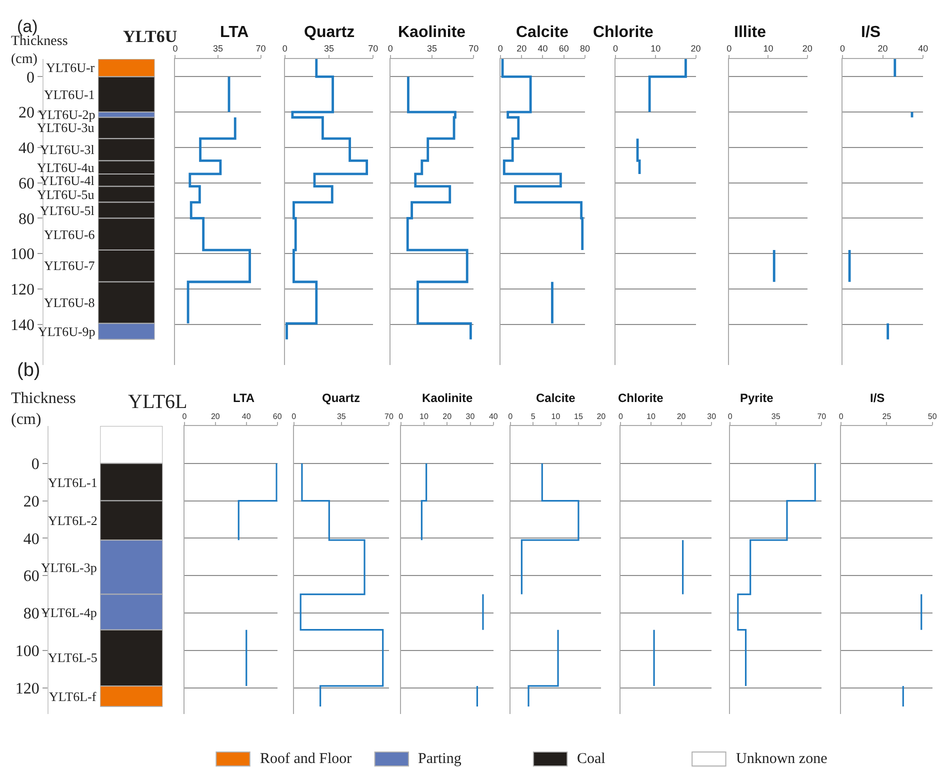 The width and height of the screenshot is (940, 767). Describe the element at coordinates (69, 567) in the screenshot. I see `series-label: YLT6L-3p` at that location.